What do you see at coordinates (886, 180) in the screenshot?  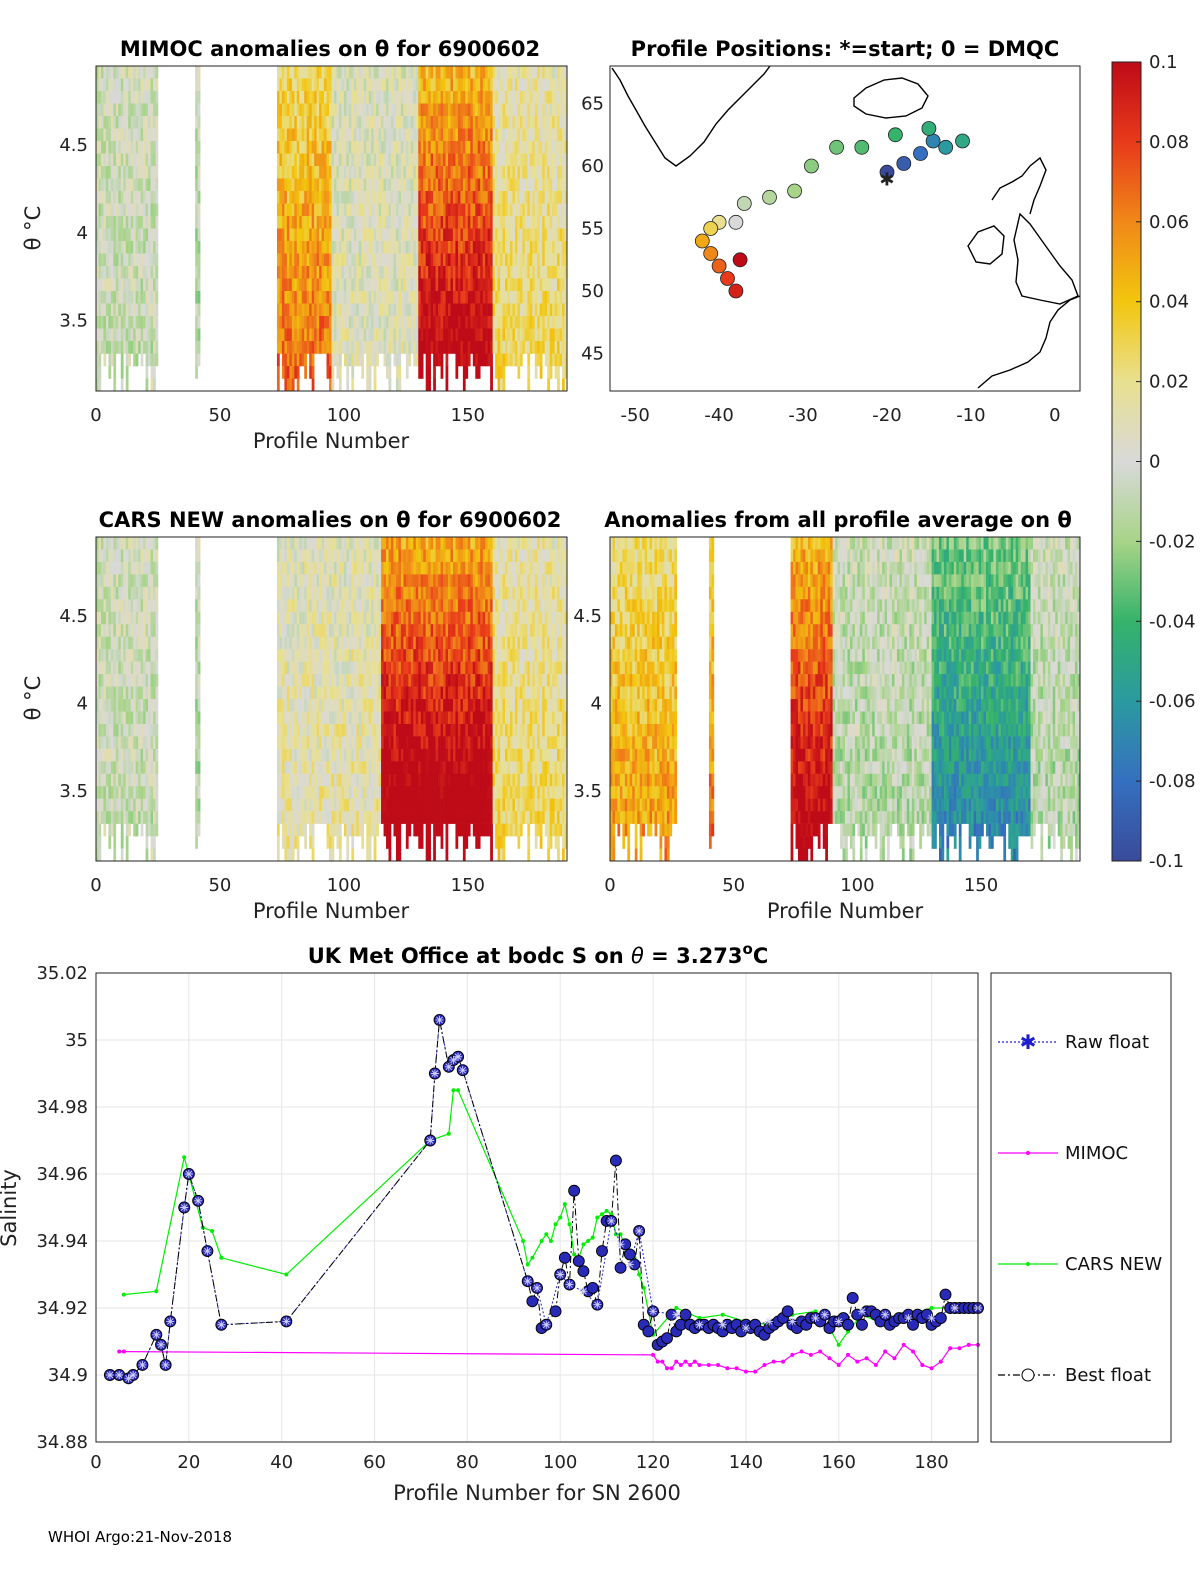 I see `start-marker: ✱` at bounding box center [886, 180].